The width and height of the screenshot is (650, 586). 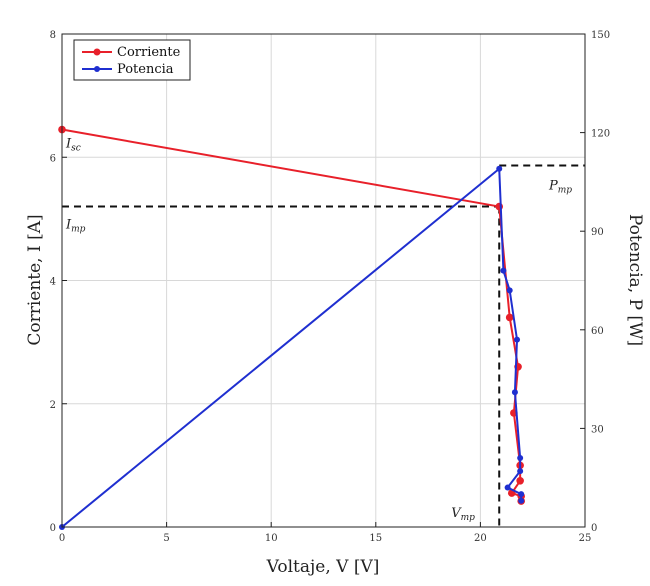 I want to click on x-tick-label: 0, so click(x=62, y=538).